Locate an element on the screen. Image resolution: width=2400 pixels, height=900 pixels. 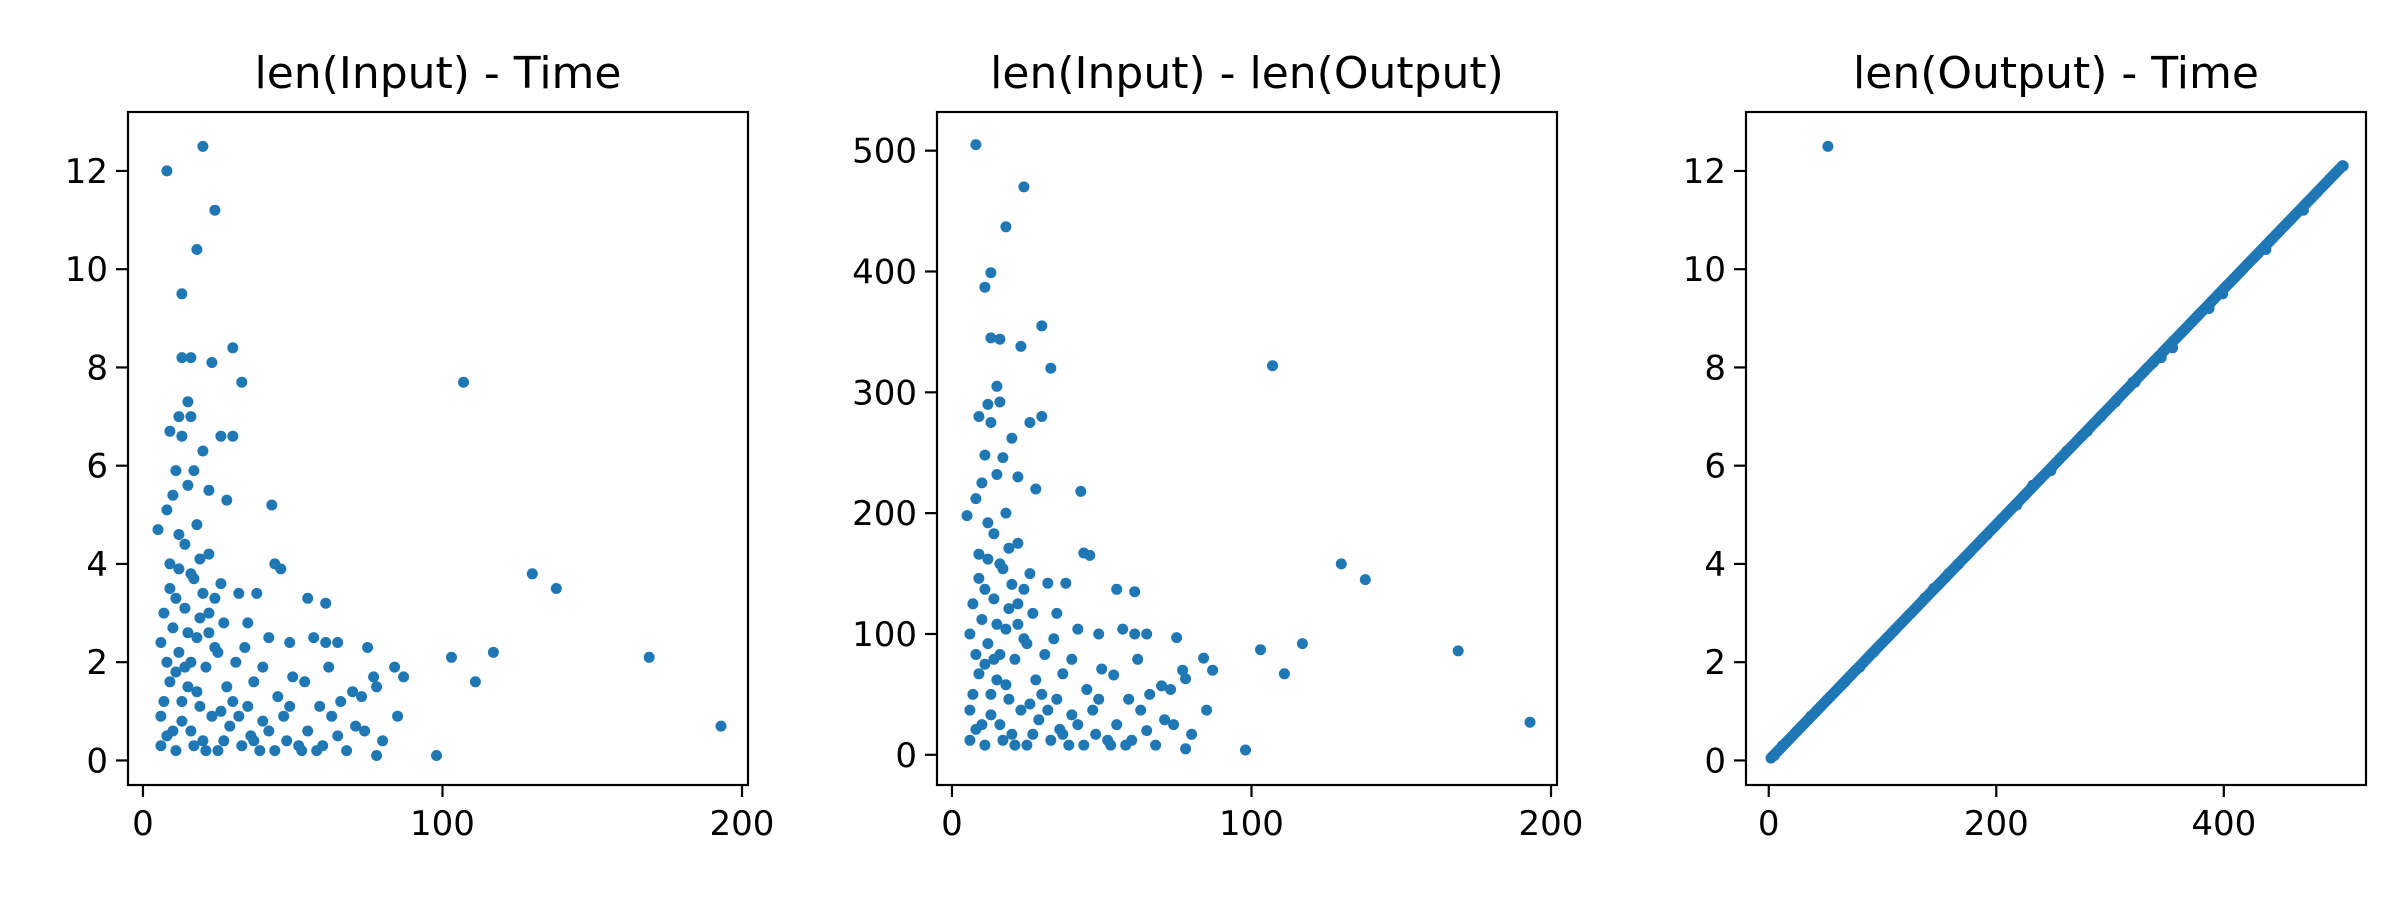
x-tick-label: 200 is located at coordinates (1551, 824).